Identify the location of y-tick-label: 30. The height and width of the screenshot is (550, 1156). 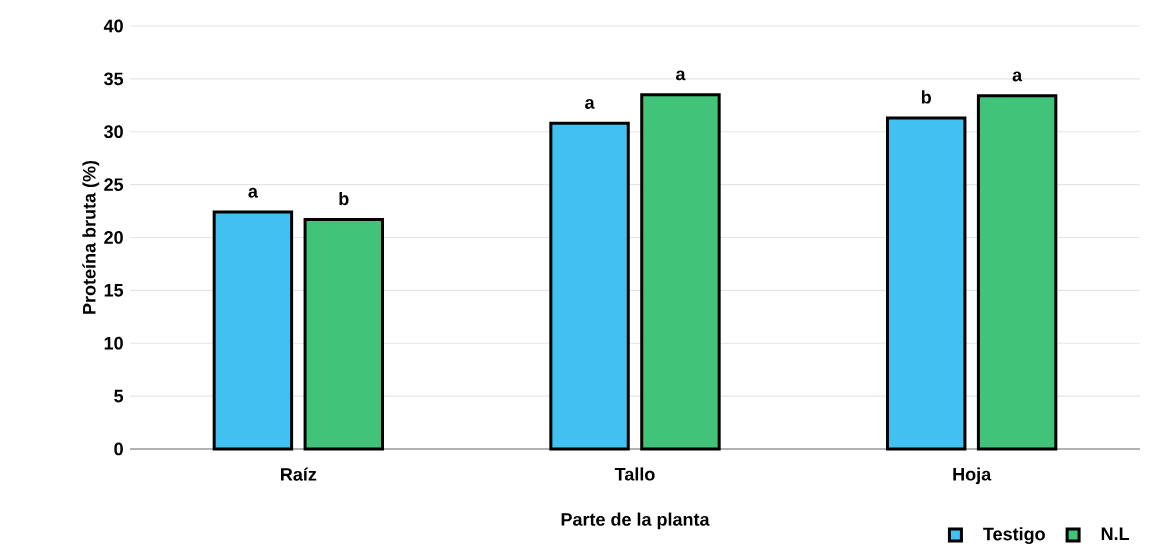
(113, 132).